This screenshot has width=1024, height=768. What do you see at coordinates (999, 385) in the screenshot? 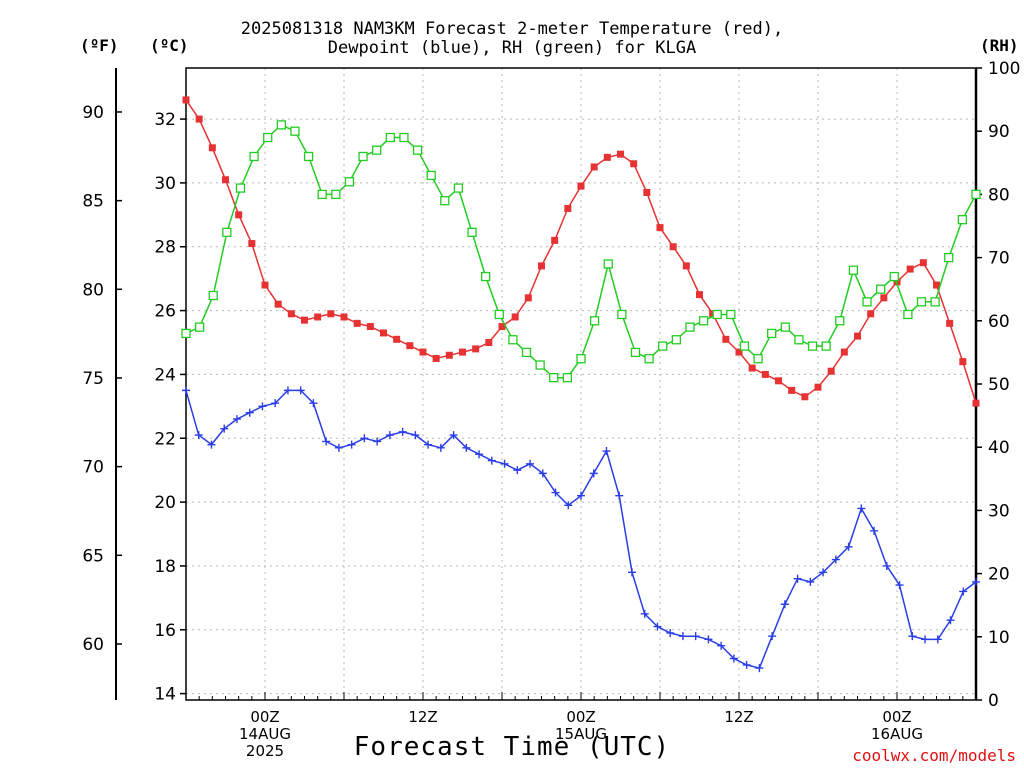
I see `rh-tick-label: 50` at bounding box center [999, 385].